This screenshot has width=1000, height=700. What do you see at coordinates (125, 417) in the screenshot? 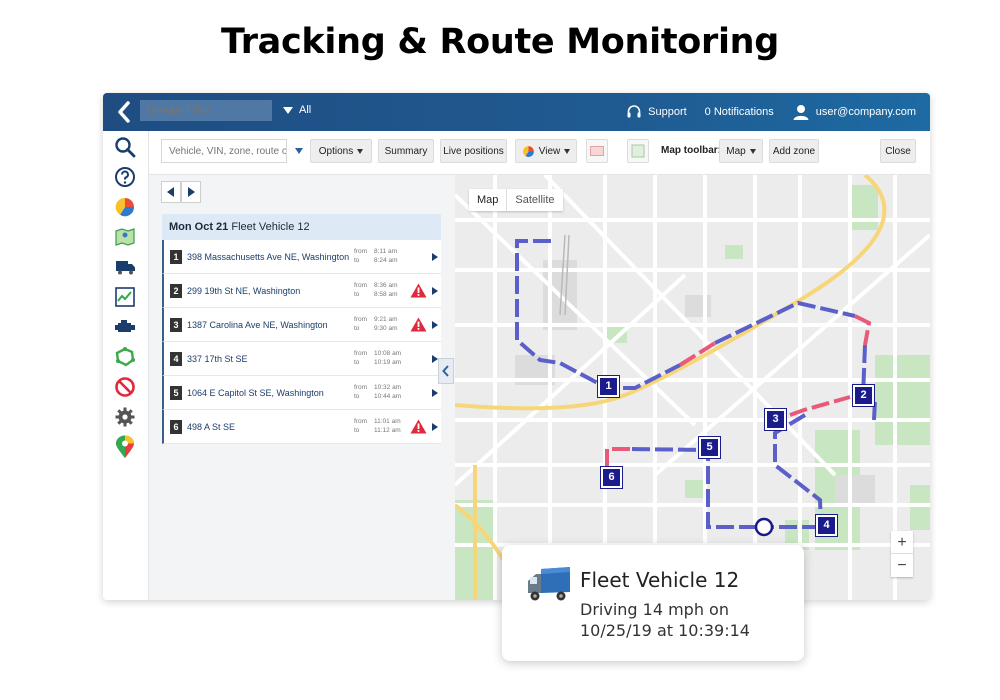
I see `rail-settings-button` at bounding box center [125, 417].